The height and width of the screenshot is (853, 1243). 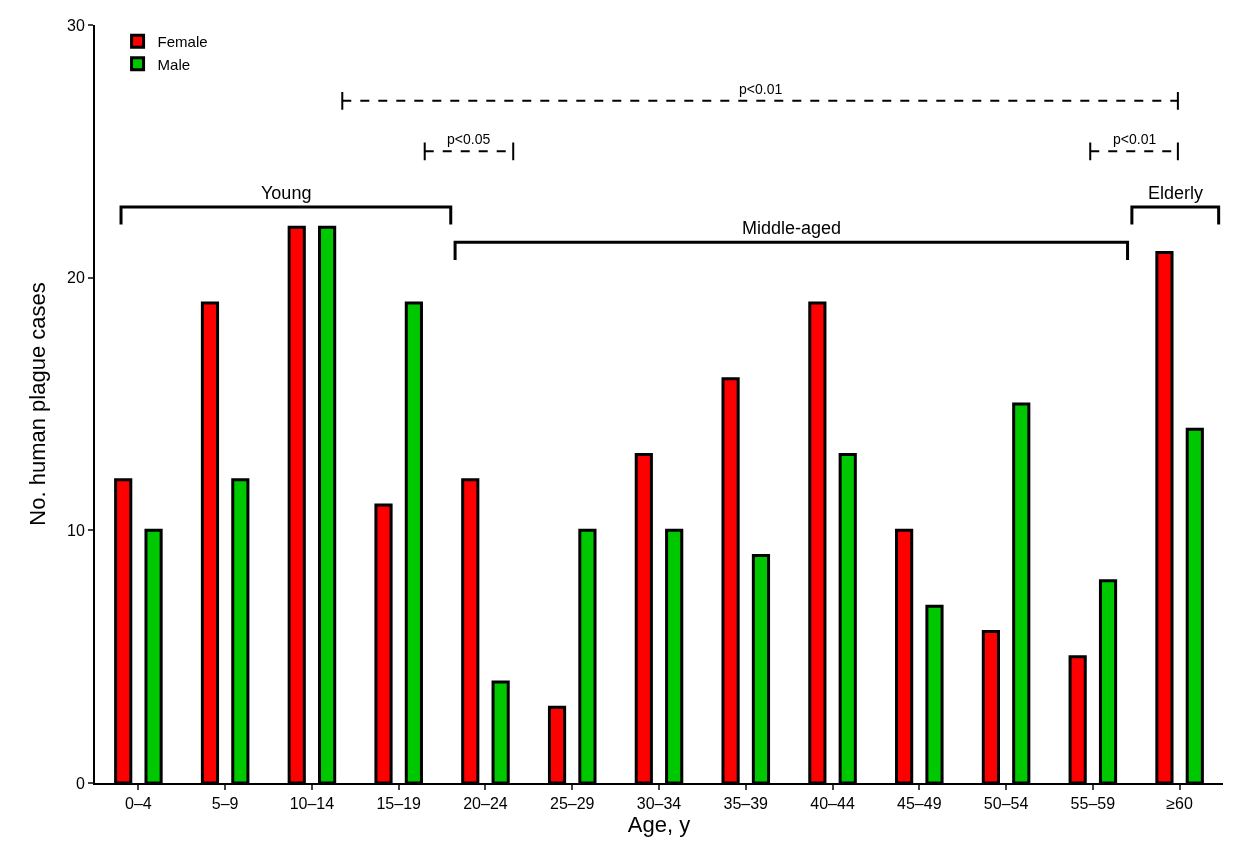 What do you see at coordinates (485, 804) in the screenshot?
I see `x-tick-label: 20–24` at bounding box center [485, 804].